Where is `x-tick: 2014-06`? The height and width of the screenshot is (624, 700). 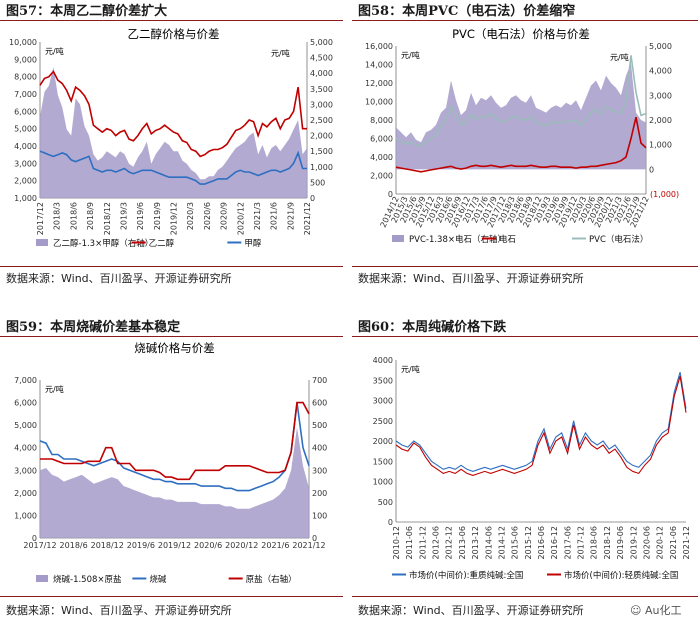
x-tick: 2014-06 is located at coordinates (488, 542).